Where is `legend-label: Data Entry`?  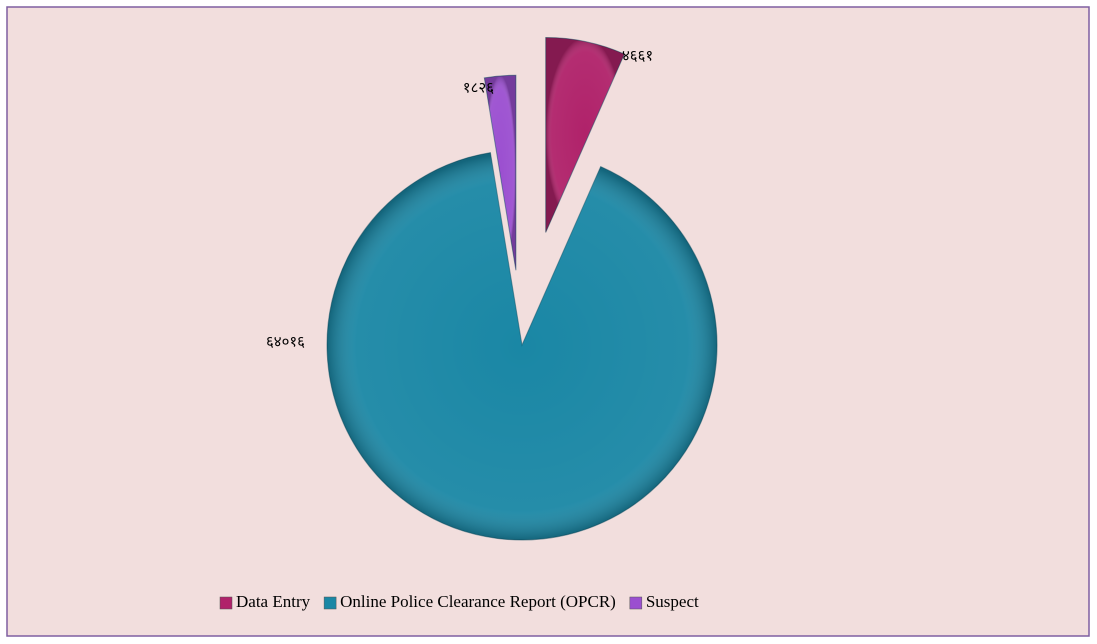
legend-label: Data Entry is located at coordinates (273, 601).